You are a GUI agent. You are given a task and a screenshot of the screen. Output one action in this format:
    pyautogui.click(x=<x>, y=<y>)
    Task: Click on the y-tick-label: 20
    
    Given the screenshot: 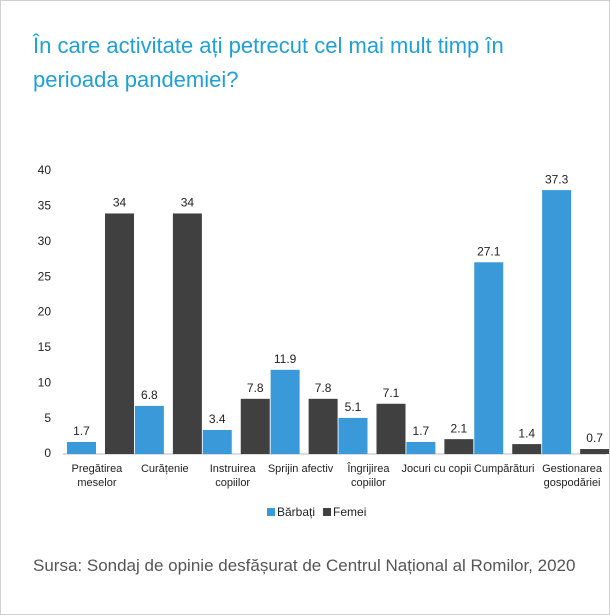 What is the action you would take?
    pyautogui.click(x=45, y=312)
    